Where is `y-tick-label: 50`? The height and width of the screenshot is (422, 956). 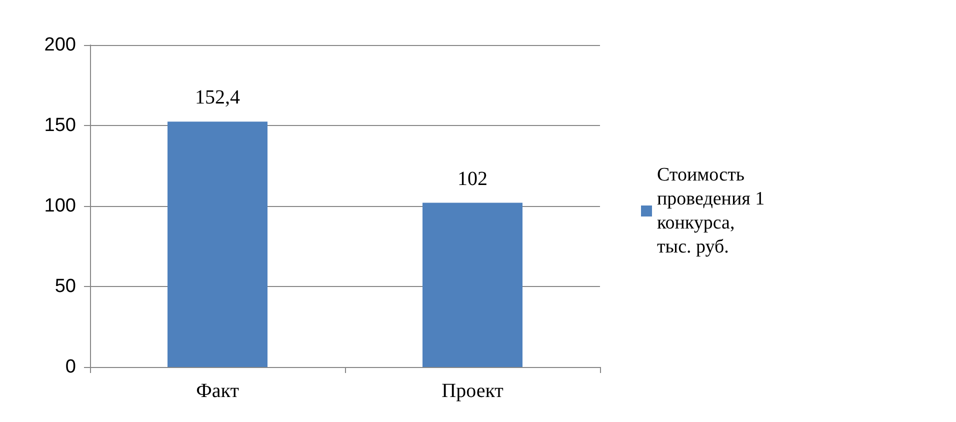 y-tick-label: 50 is located at coordinates (65, 286).